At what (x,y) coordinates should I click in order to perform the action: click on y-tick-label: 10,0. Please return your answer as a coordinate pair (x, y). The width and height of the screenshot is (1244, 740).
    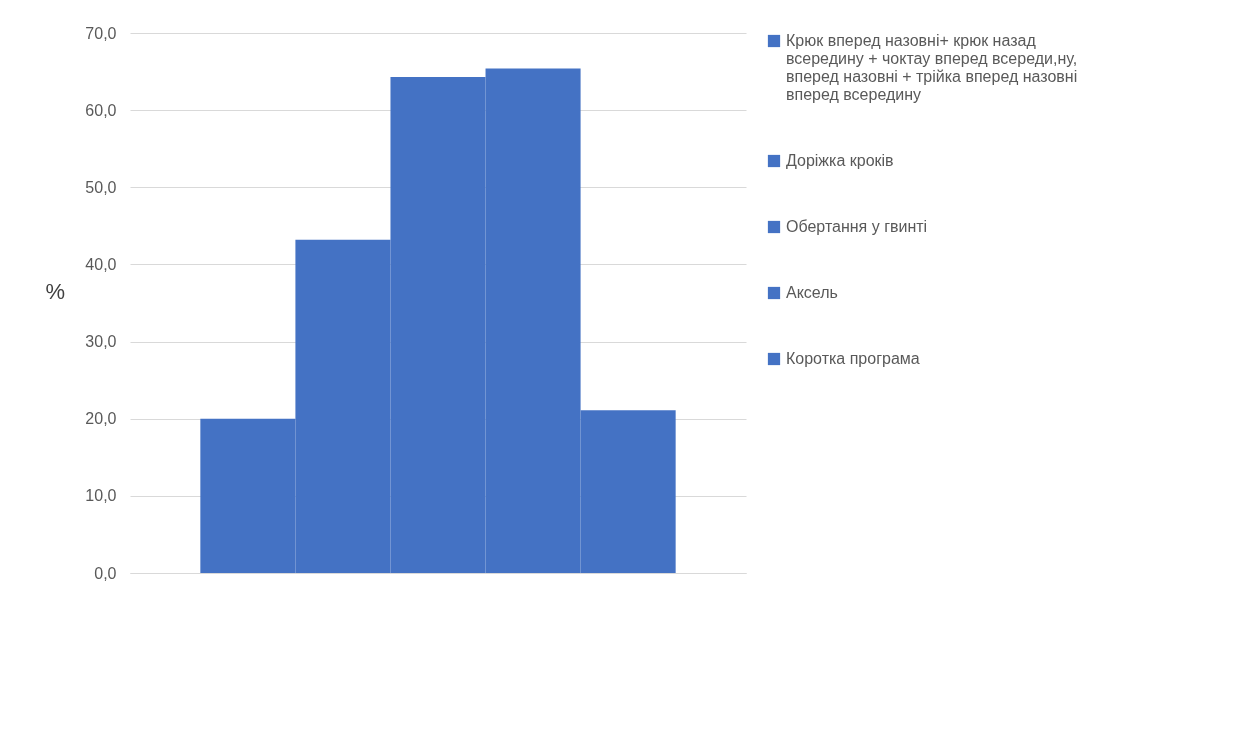
    Looking at the image, I should click on (101, 496).